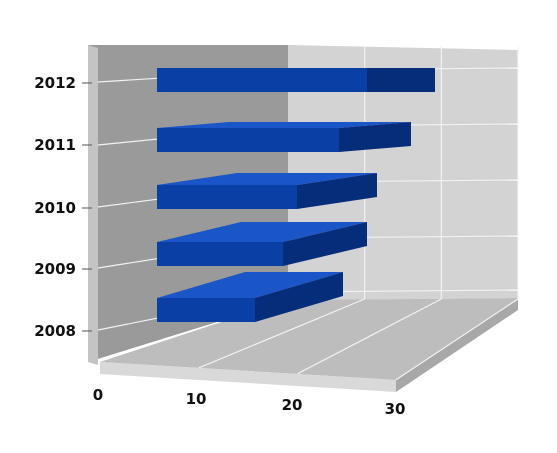 The width and height of the screenshot is (557, 453). I want to click on bar-2010, so click(267, 191).